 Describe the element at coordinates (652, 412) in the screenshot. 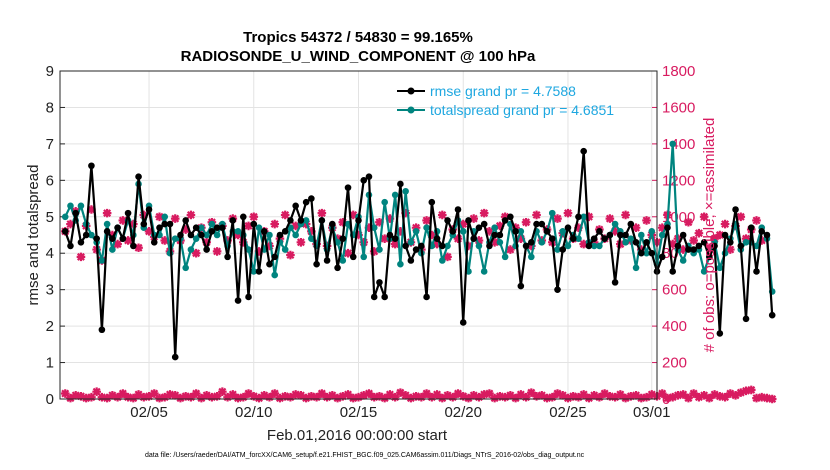

I see `x-tick-label: 03/01` at that location.